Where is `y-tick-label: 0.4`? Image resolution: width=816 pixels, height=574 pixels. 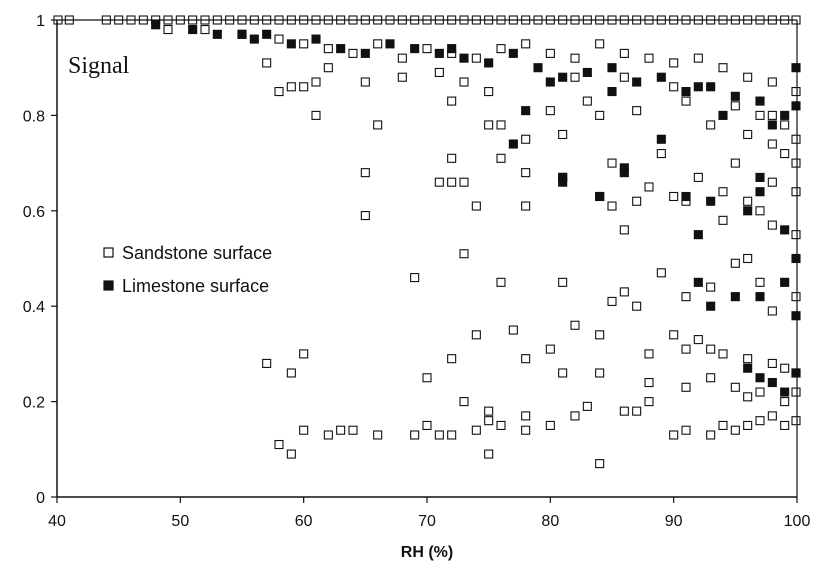
y-tick-label: 0.4 is located at coordinates (34, 307).